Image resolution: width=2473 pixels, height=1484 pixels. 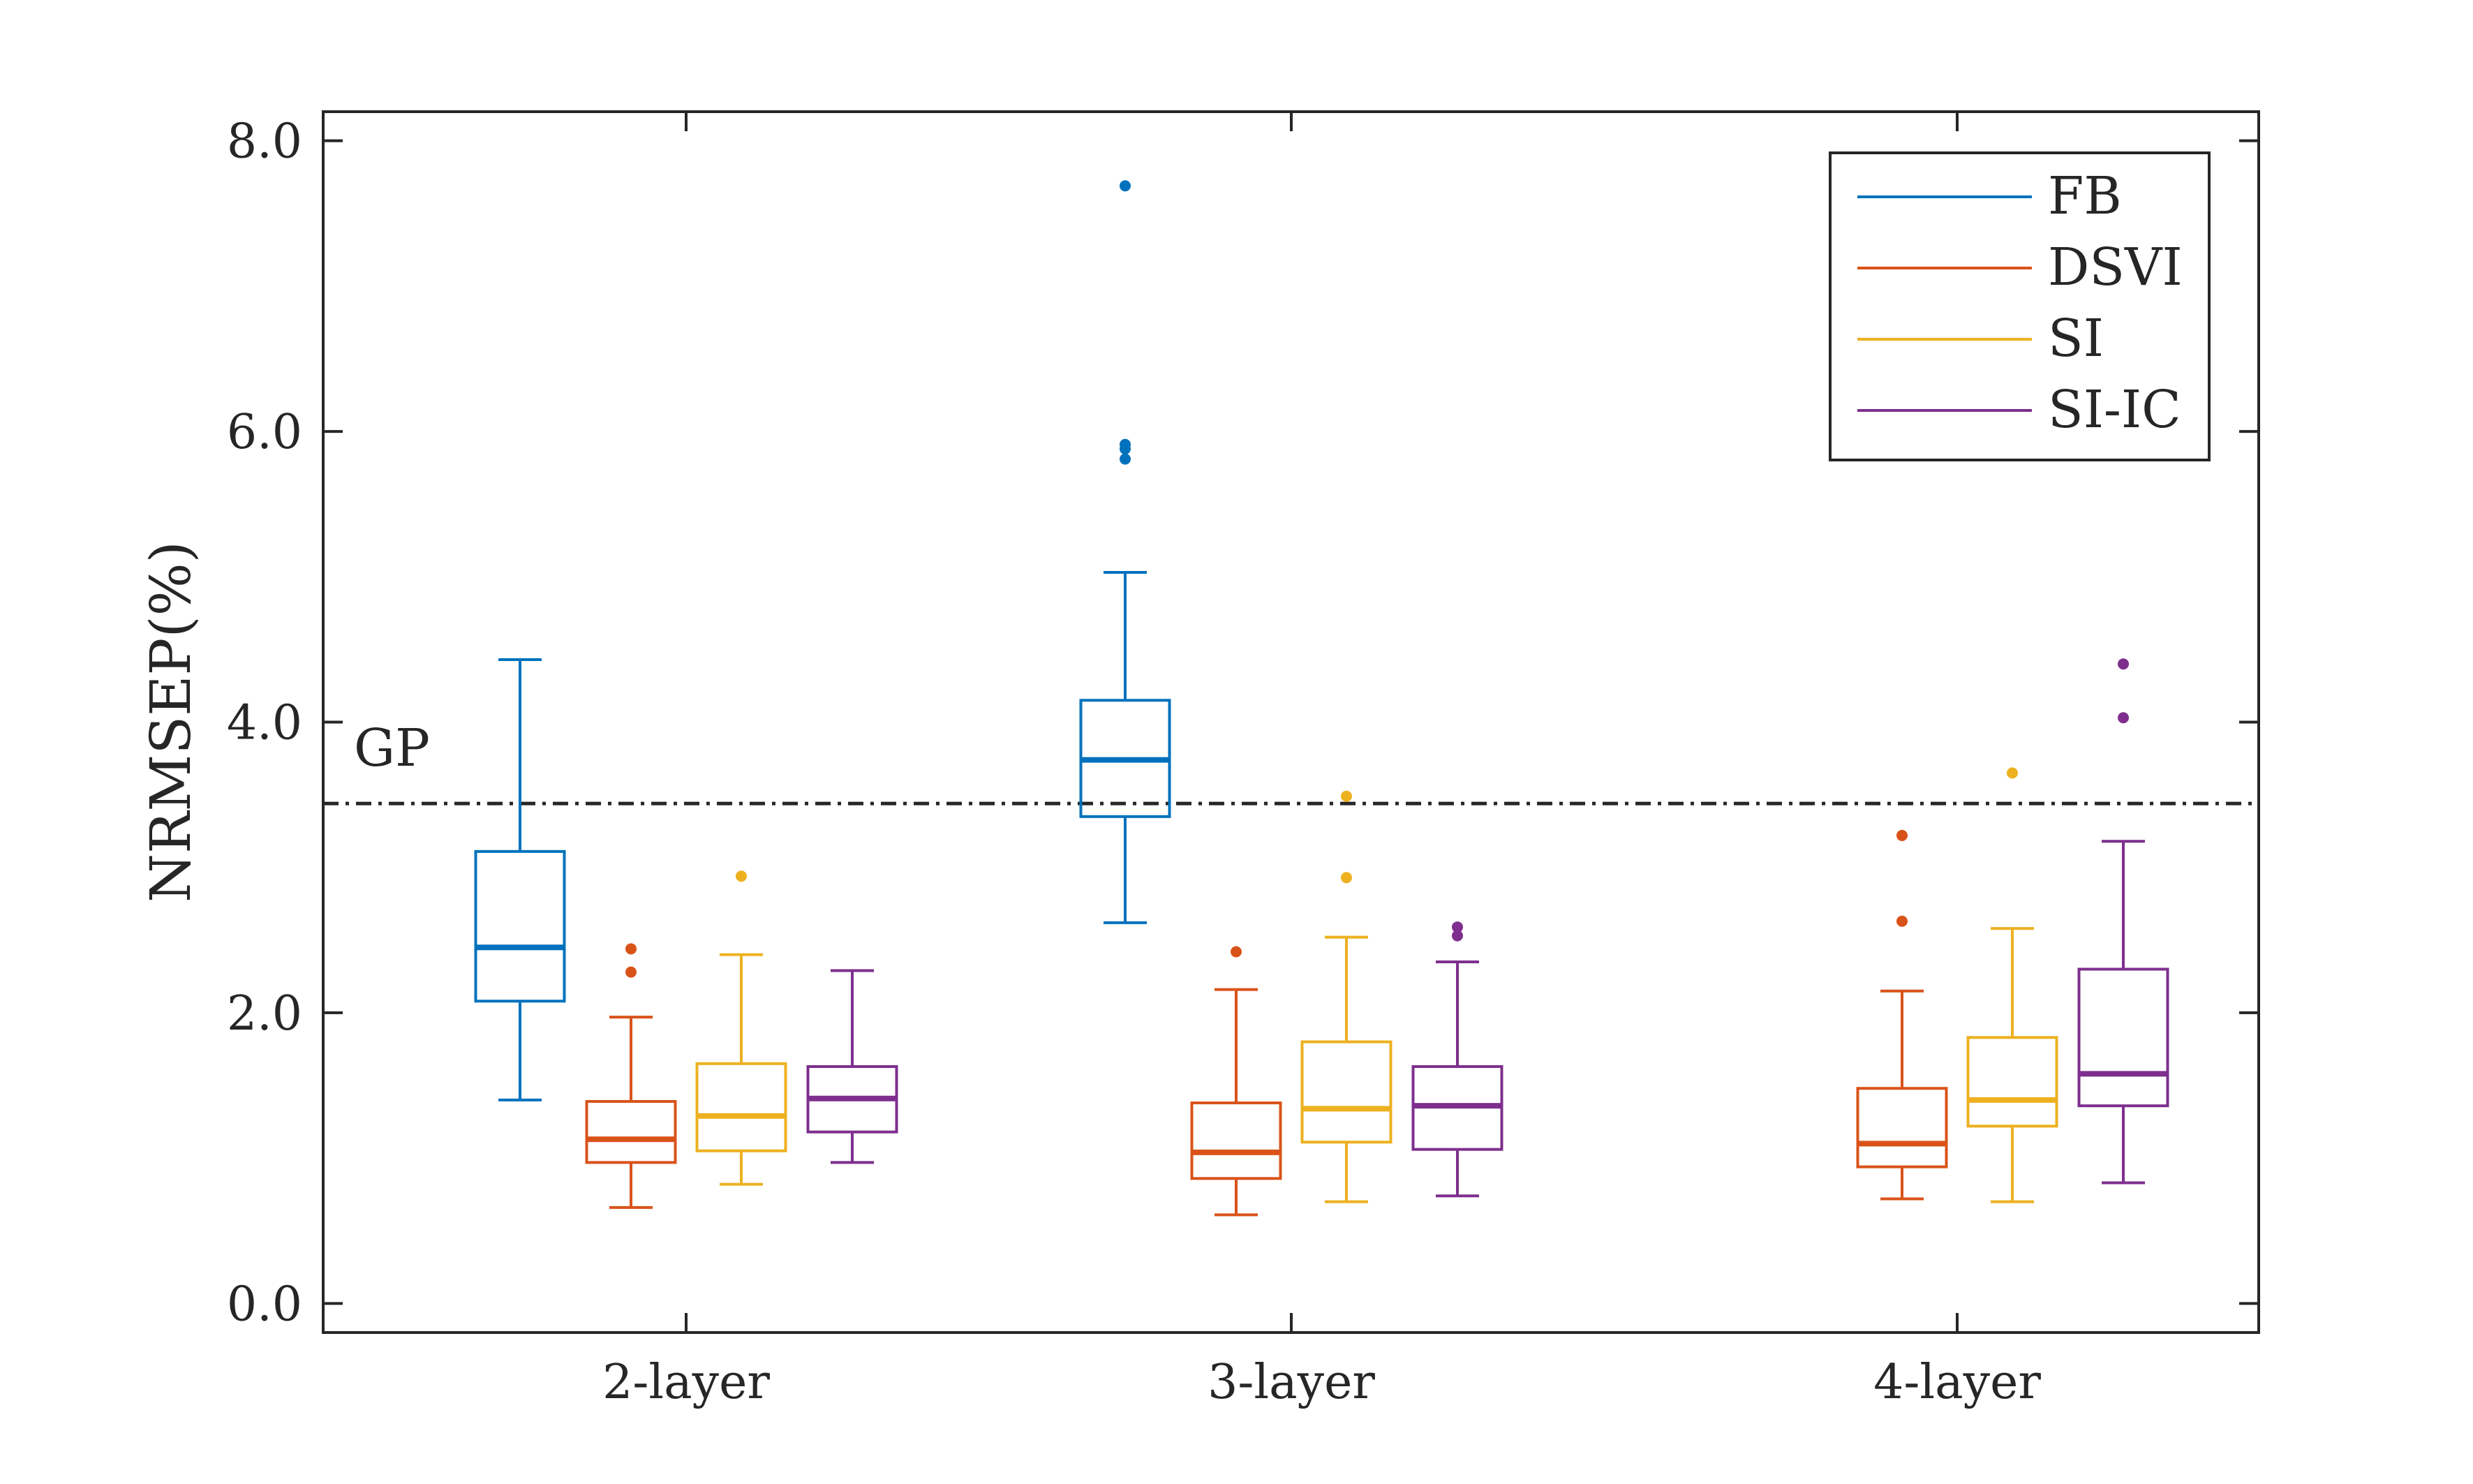 I want to click on x-tick-label: 3-layer, so click(x=1291, y=1382).